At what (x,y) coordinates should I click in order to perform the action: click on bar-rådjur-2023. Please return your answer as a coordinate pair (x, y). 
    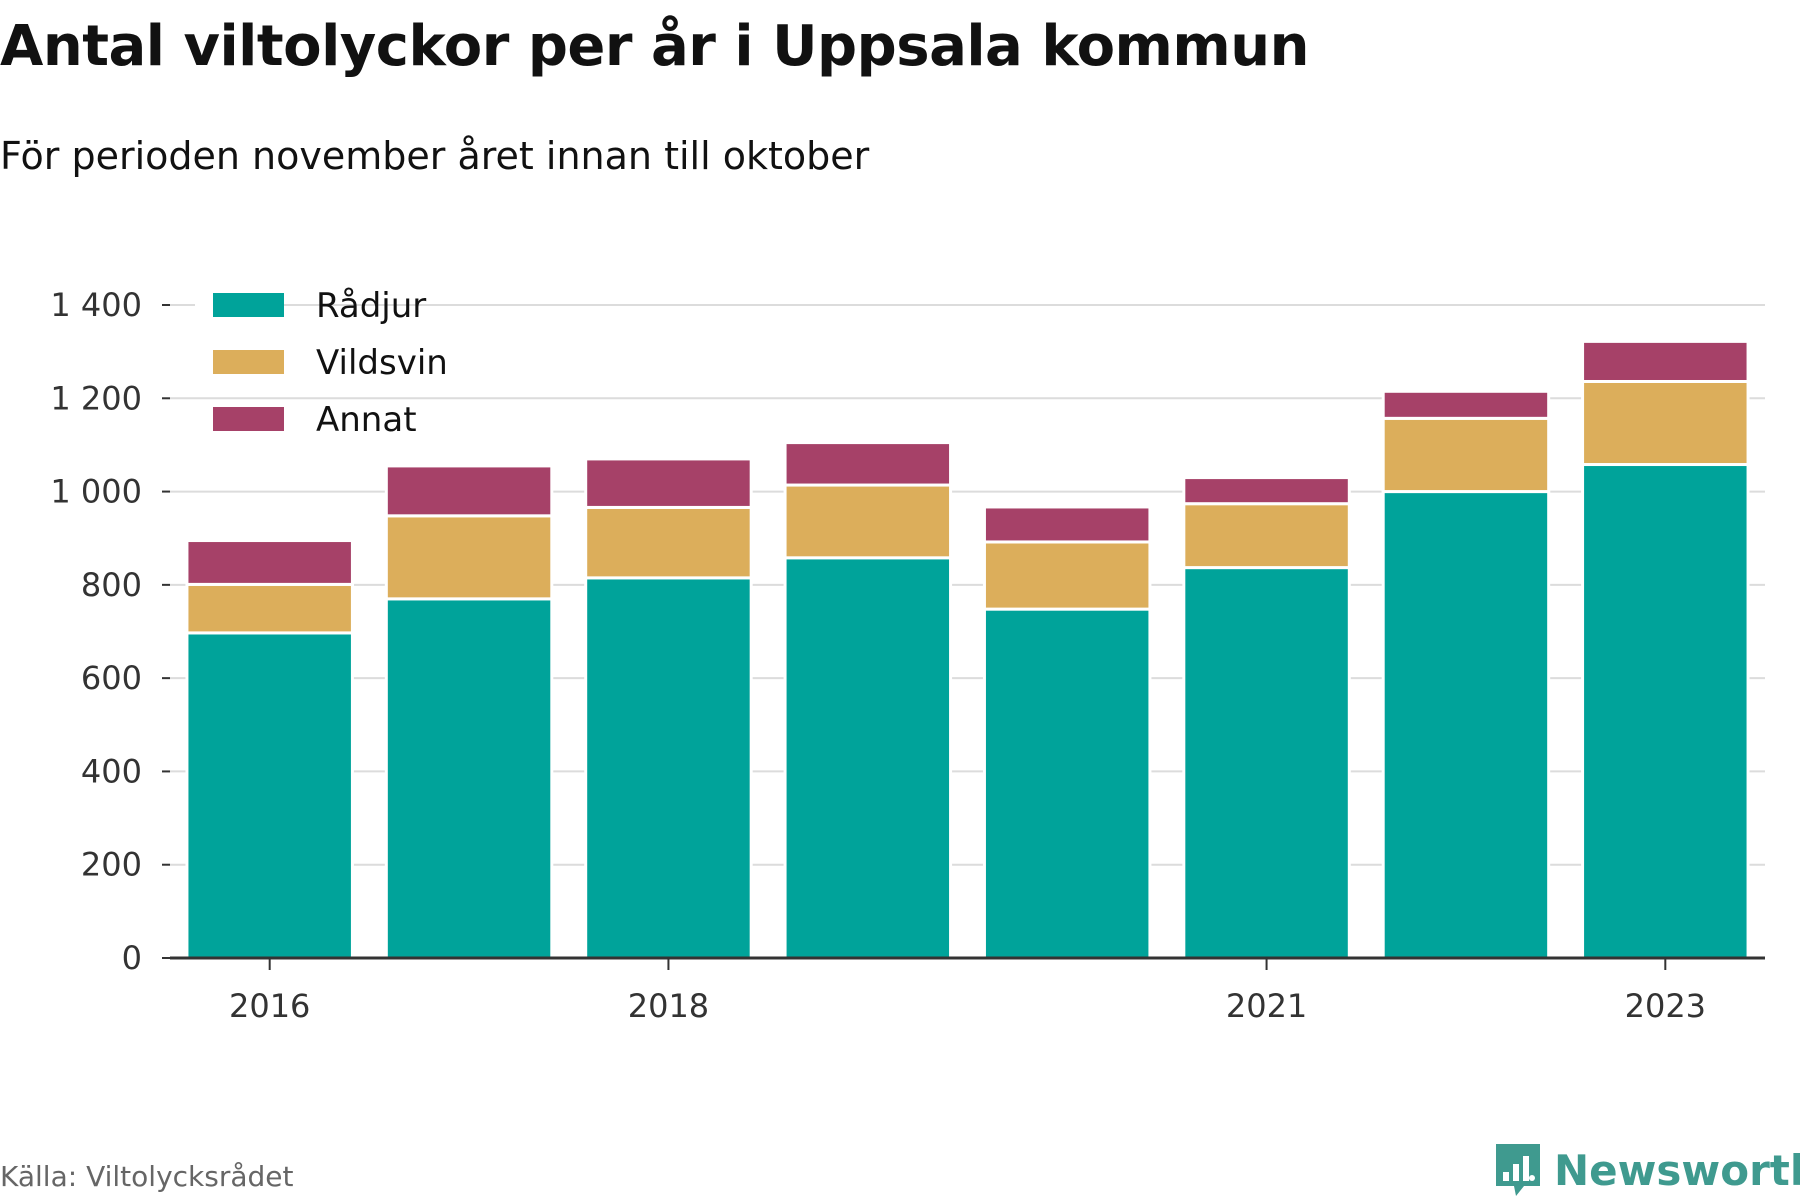
    Looking at the image, I should click on (1665, 711).